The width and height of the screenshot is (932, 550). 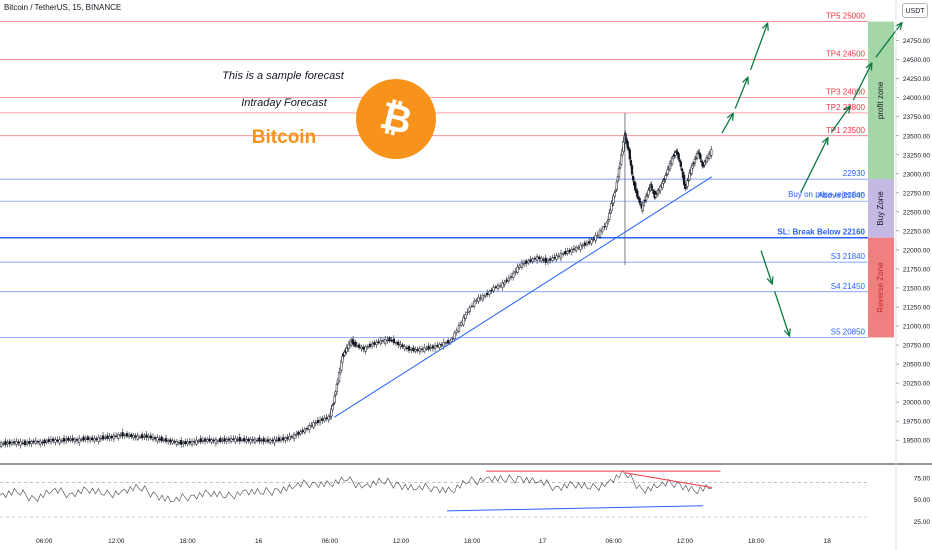 What do you see at coordinates (284, 103) in the screenshot?
I see `intraday-forecast-text: Intraday Forecast` at bounding box center [284, 103].